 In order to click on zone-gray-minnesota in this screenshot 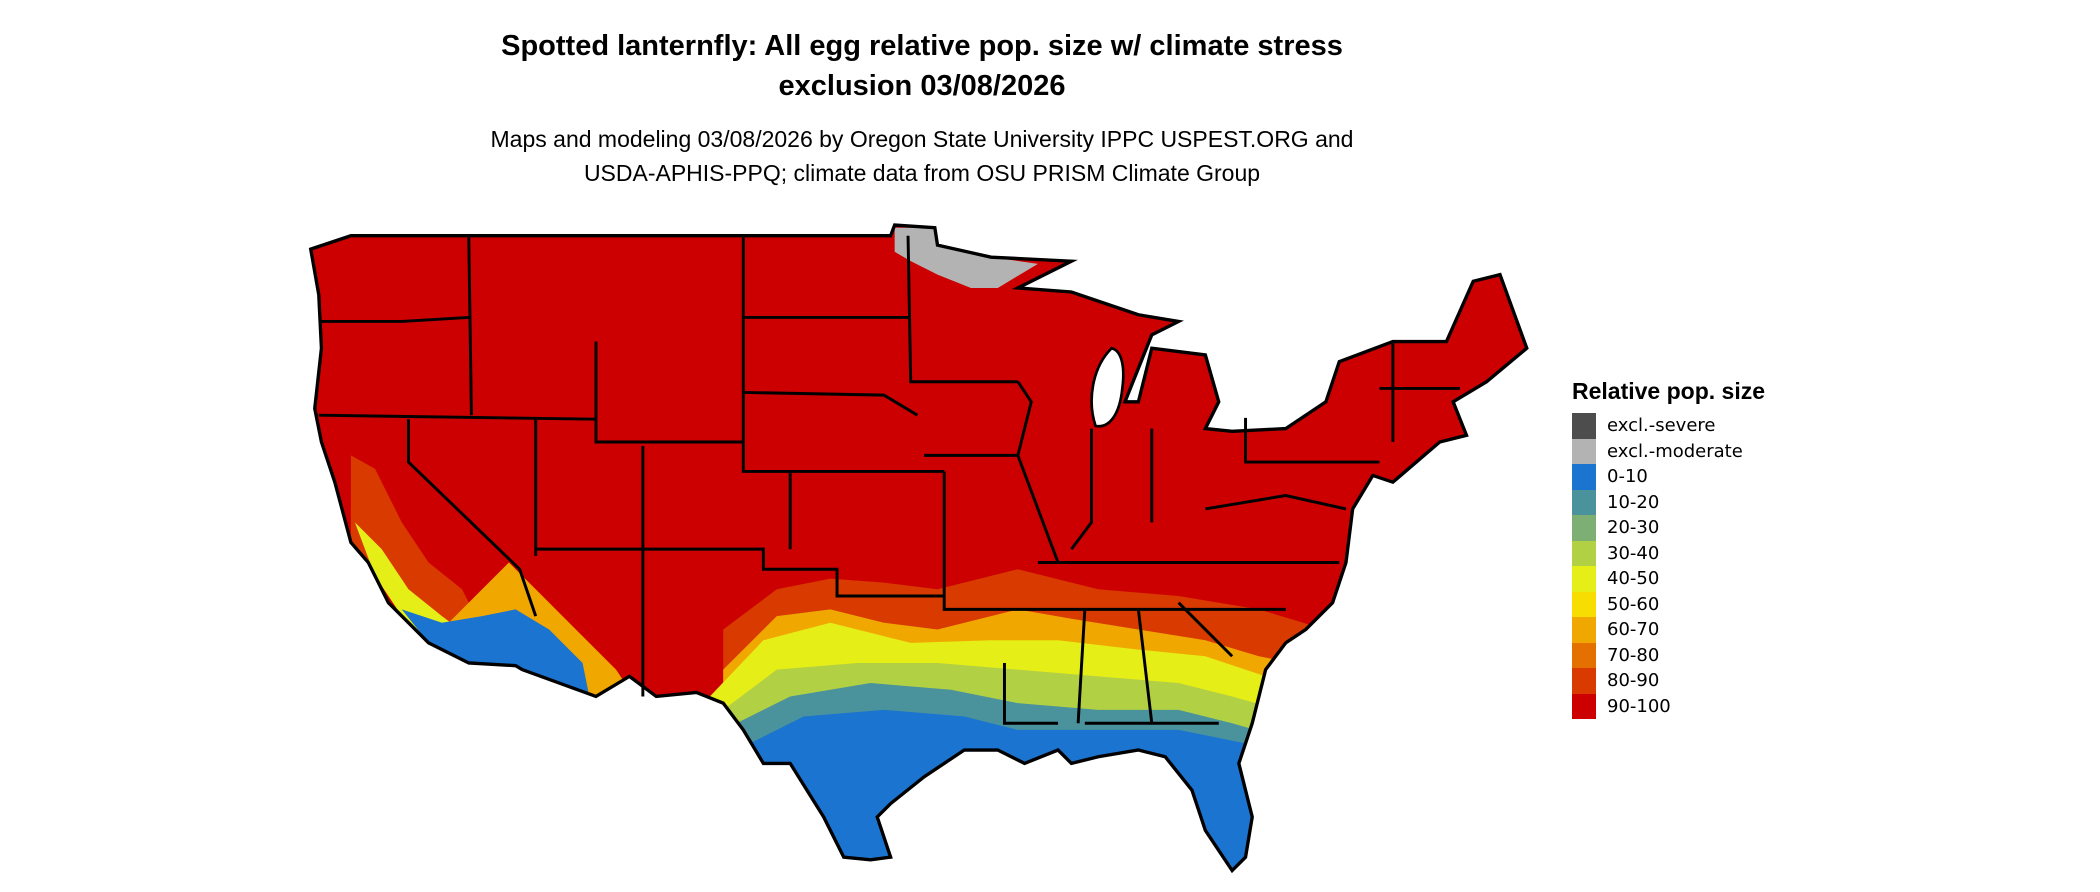, I will do `click(966, 257)`.